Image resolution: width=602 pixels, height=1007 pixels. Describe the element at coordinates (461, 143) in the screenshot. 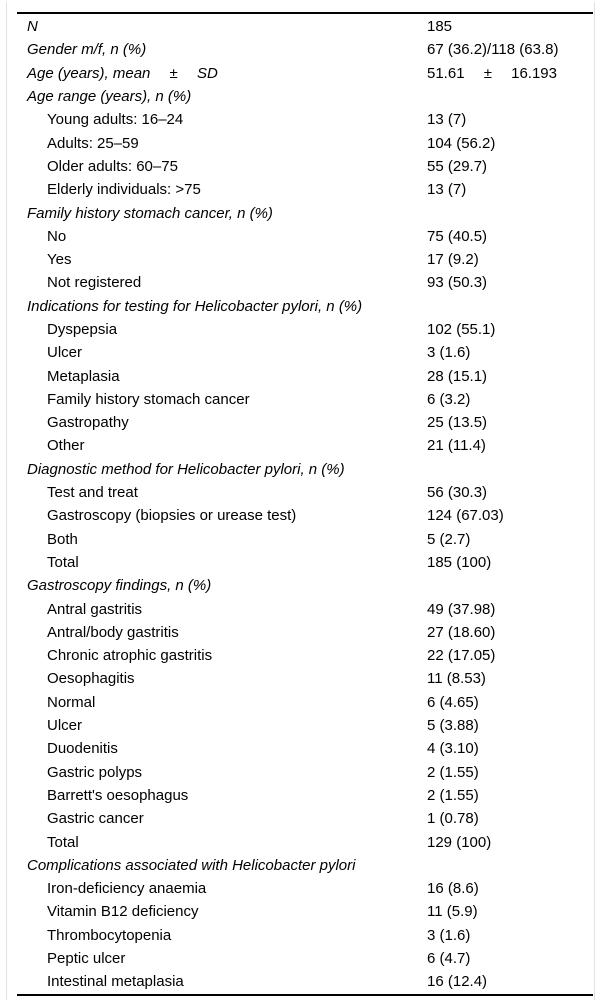

I see `row-value: 104 (56.2)` at that location.